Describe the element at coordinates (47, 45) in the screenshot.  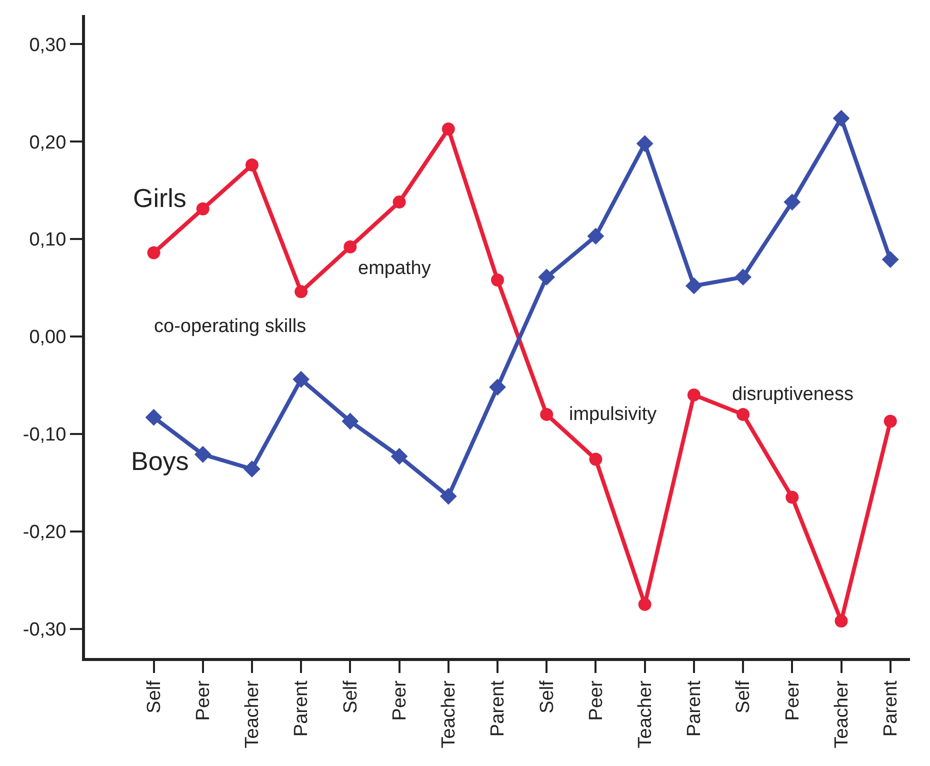
I see `y-tick-label: 0,30` at that location.